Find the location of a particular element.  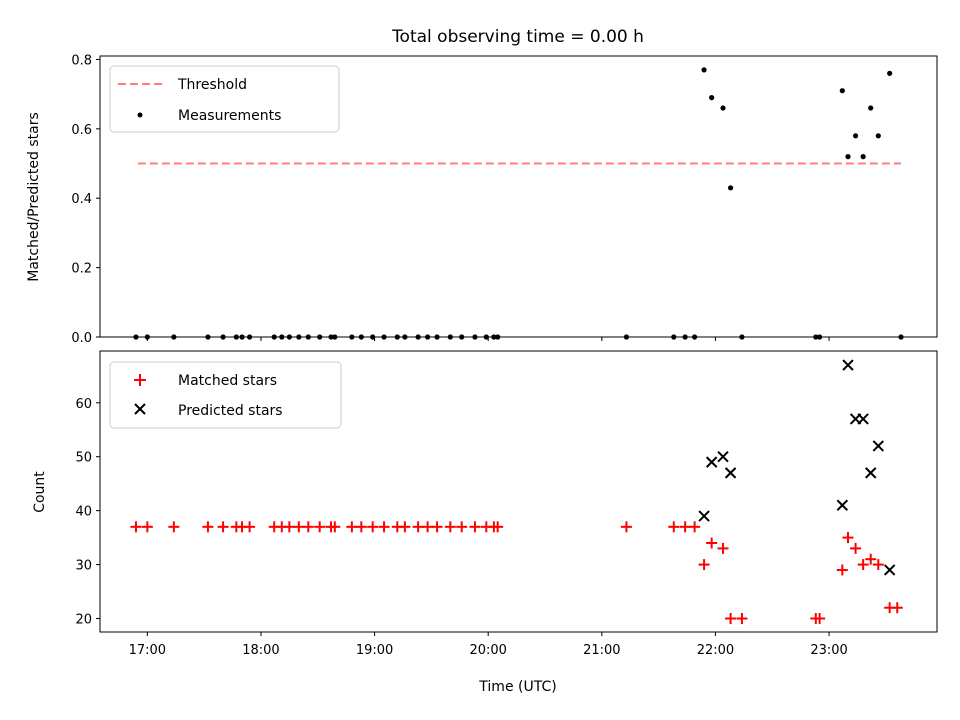

y-tick-label: 20 is located at coordinates (83, 620).